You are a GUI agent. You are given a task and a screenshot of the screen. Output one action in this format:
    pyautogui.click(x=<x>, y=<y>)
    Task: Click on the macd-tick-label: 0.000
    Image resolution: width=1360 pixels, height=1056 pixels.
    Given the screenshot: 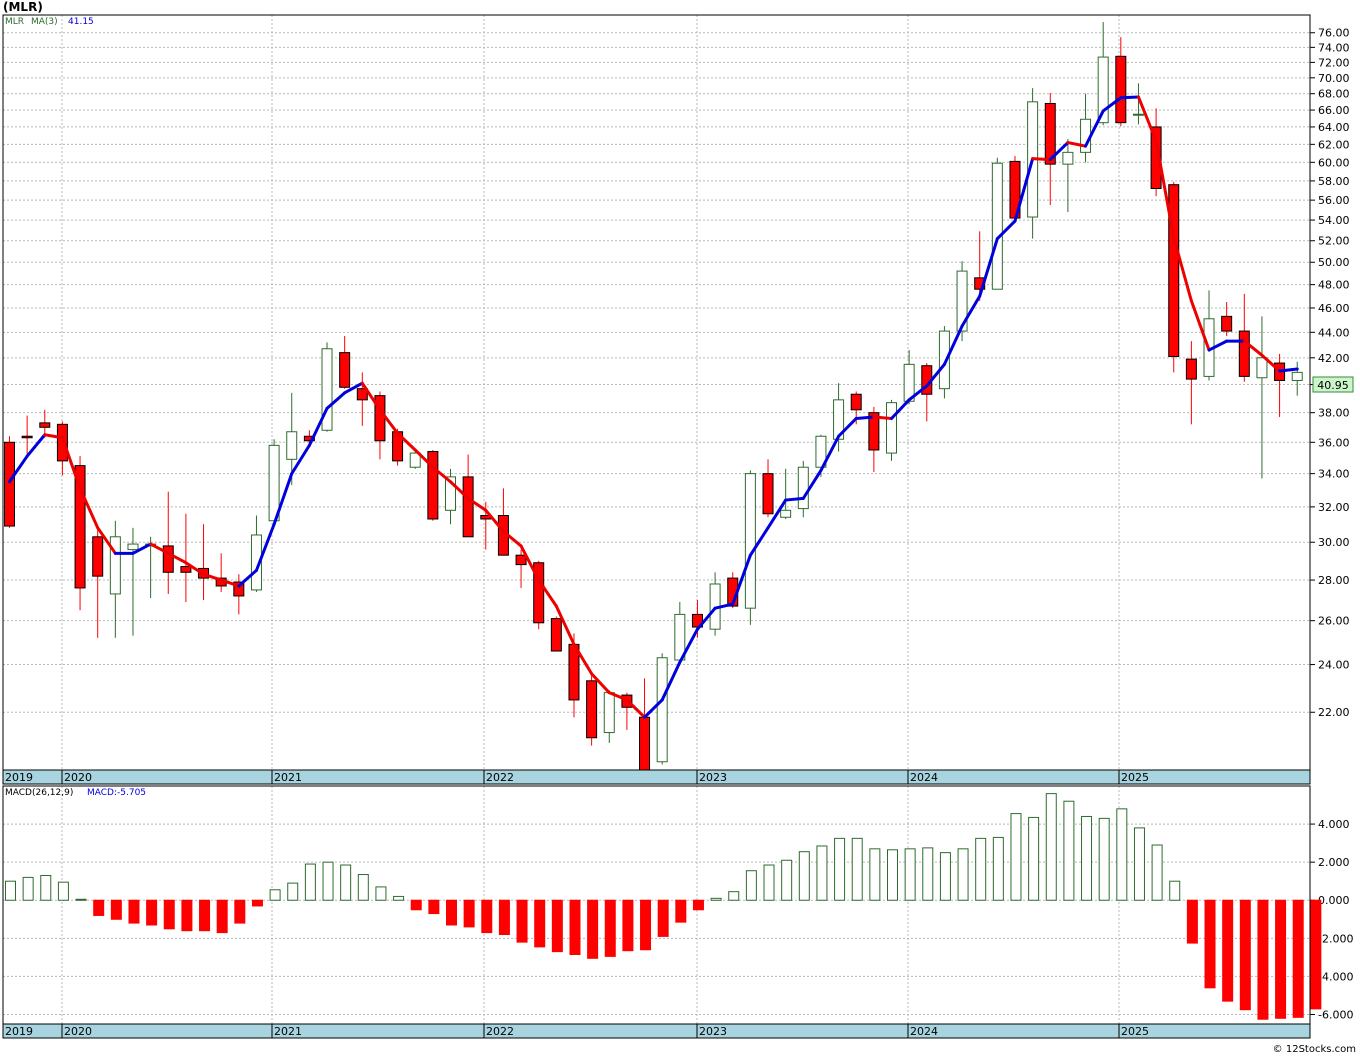 What is the action you would take?
    pyautogui.click(x=1334, y=900)
    